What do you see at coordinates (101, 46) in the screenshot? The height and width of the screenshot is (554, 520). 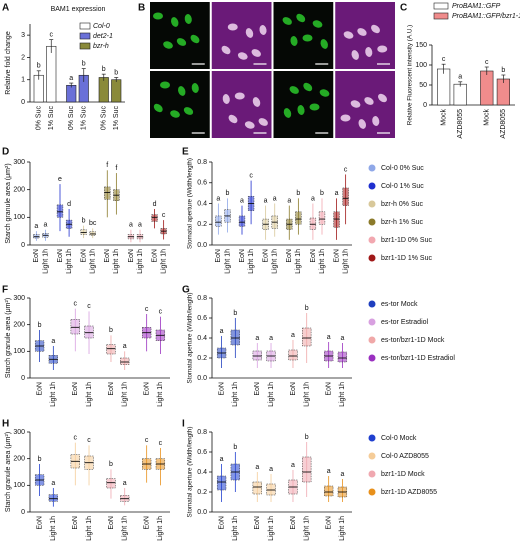 I see `legend-label: bzr-h` at bounding box center [101, 46].